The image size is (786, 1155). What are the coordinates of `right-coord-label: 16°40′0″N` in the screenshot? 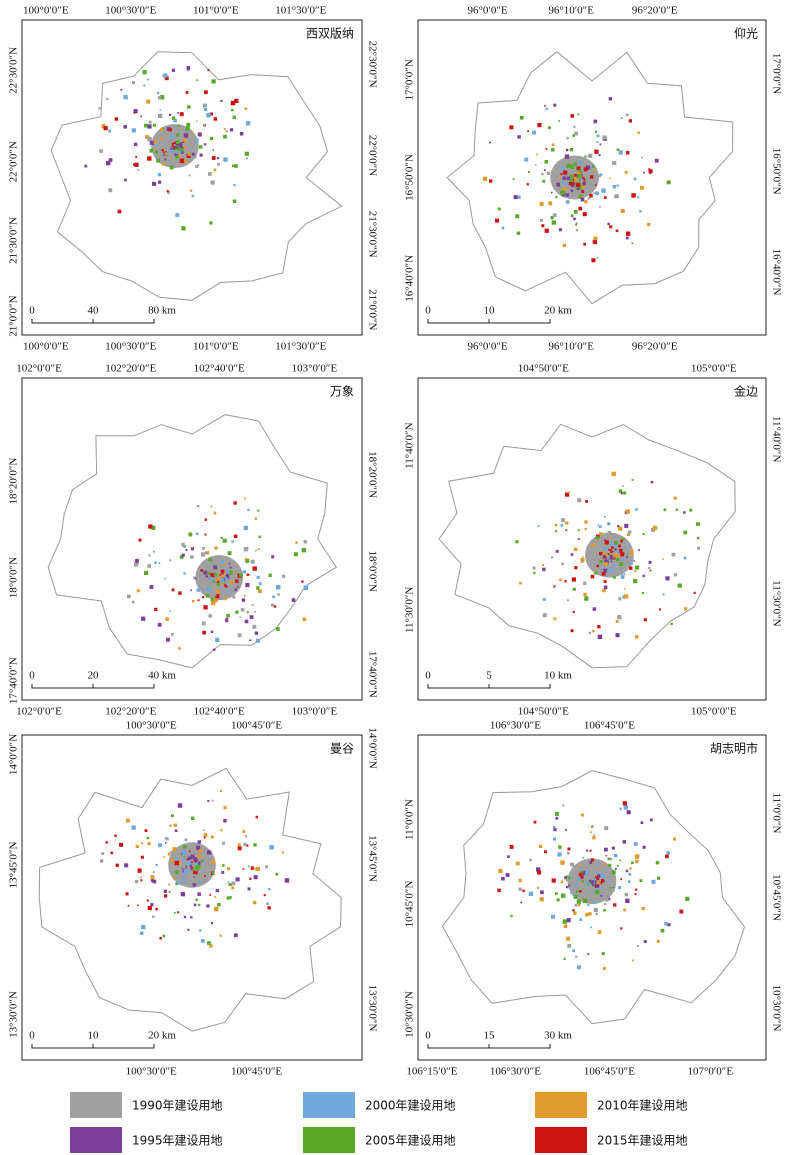 It's located at (776, 272).